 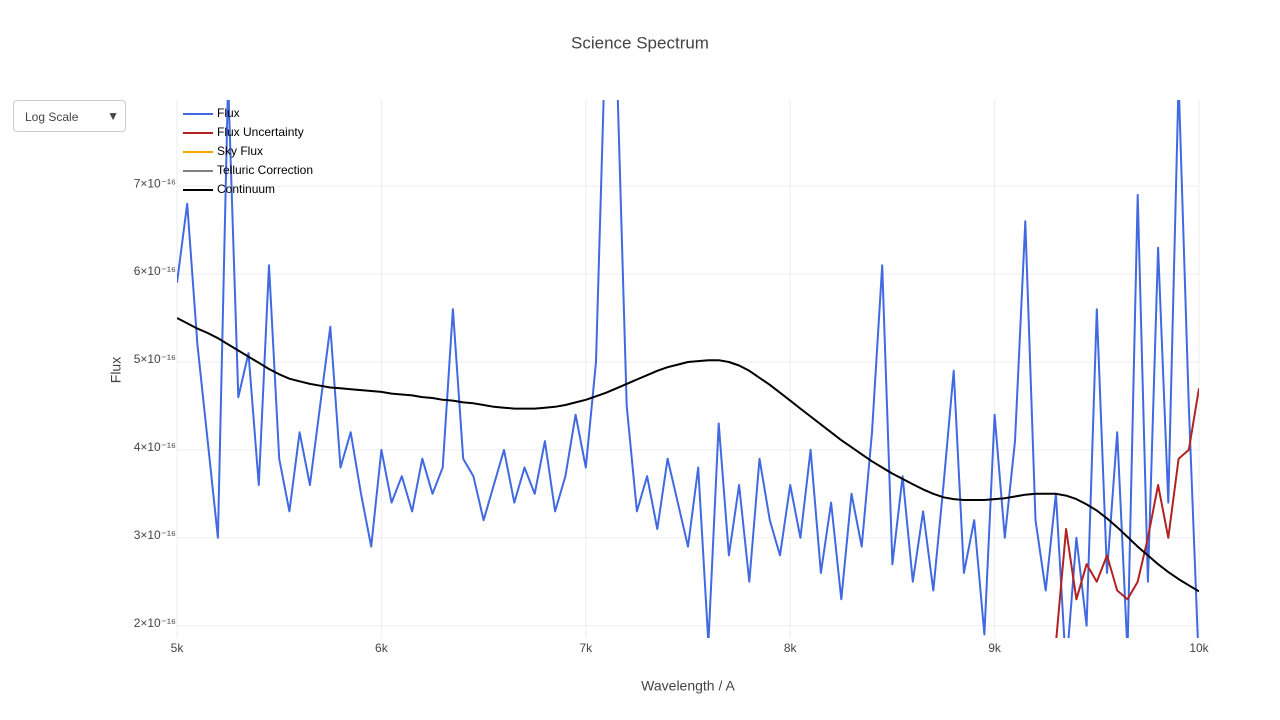 I want to click on y-tick-label: 7×10⁻¹⁶, so click(x=155, y=183).